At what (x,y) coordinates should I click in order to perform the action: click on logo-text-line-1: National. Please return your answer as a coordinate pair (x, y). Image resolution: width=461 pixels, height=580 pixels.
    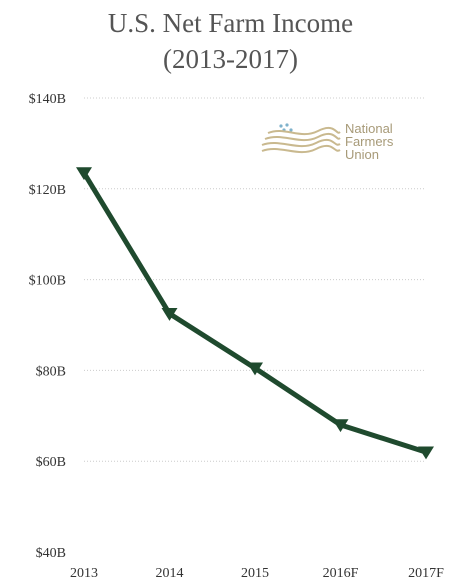
    Looking at the image, I should click on (369, 128).